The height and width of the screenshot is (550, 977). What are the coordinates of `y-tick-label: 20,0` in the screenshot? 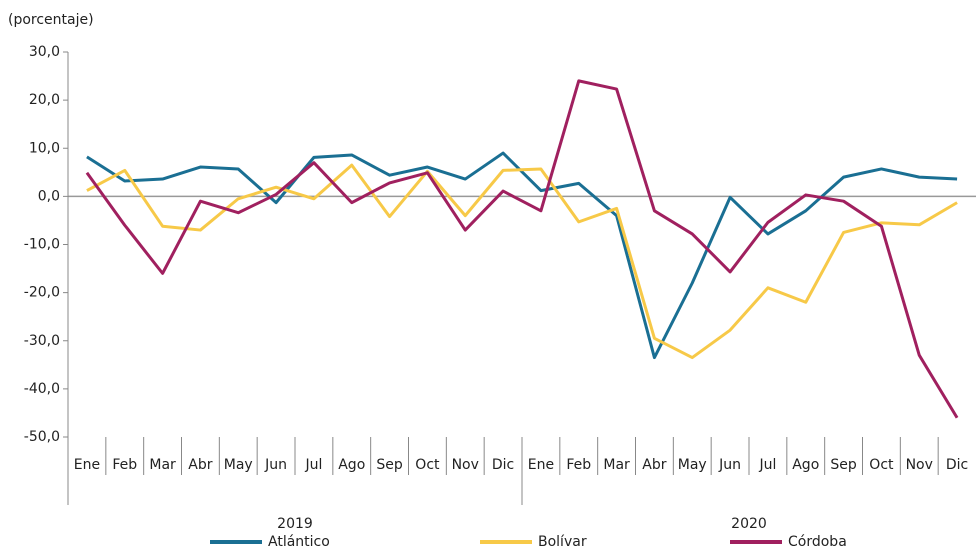 It's located at (44, 100).